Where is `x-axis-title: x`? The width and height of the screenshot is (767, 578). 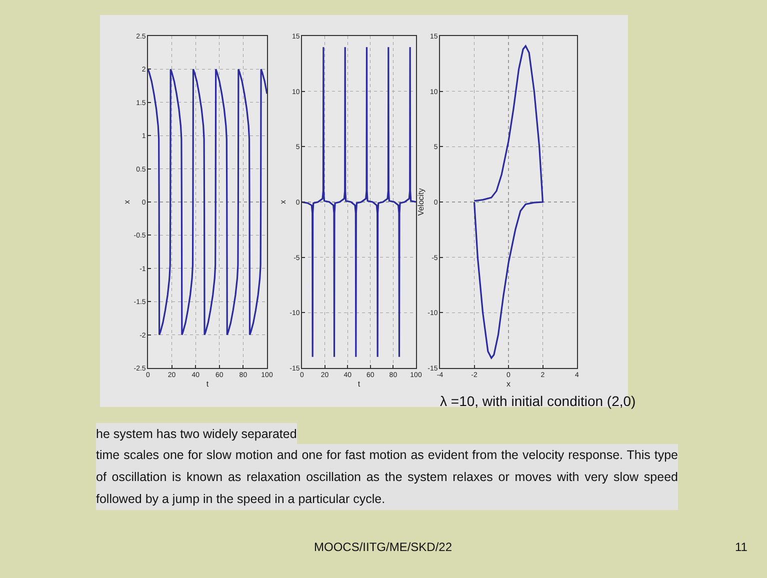
x-axis-title: x is located at coordinates (508, 383).